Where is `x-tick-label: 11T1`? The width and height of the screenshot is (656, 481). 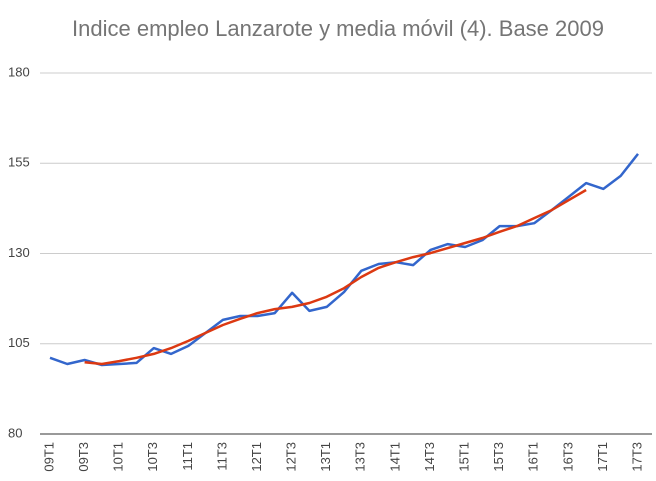
x-tick-label: 11T1 is located at coordinates (187, 456).